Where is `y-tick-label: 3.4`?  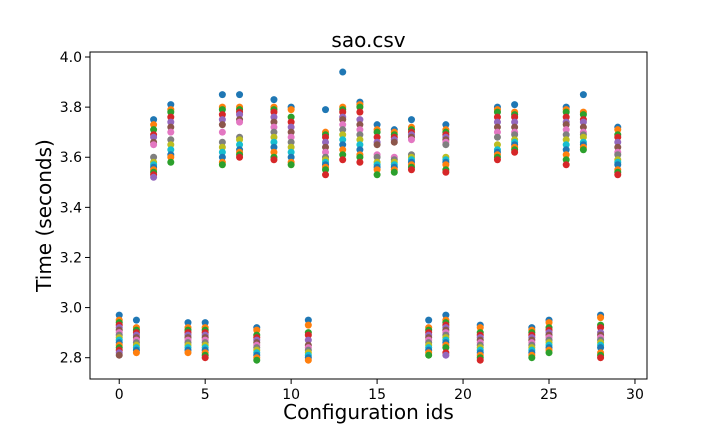
y-tick-label: 3.4 is located at coordinates (71, 208).